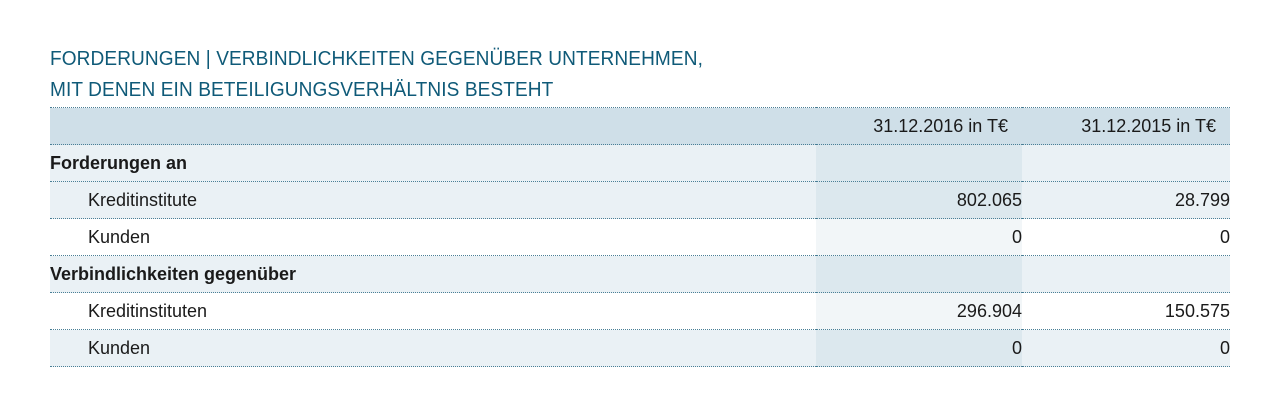 Image resolution: width=1280 pixels, height=411 pixels. Describe the element at coordinates (919, 126) in the screenshot. I see `header-col-2016: 31.12.2016 in T€` at that location.